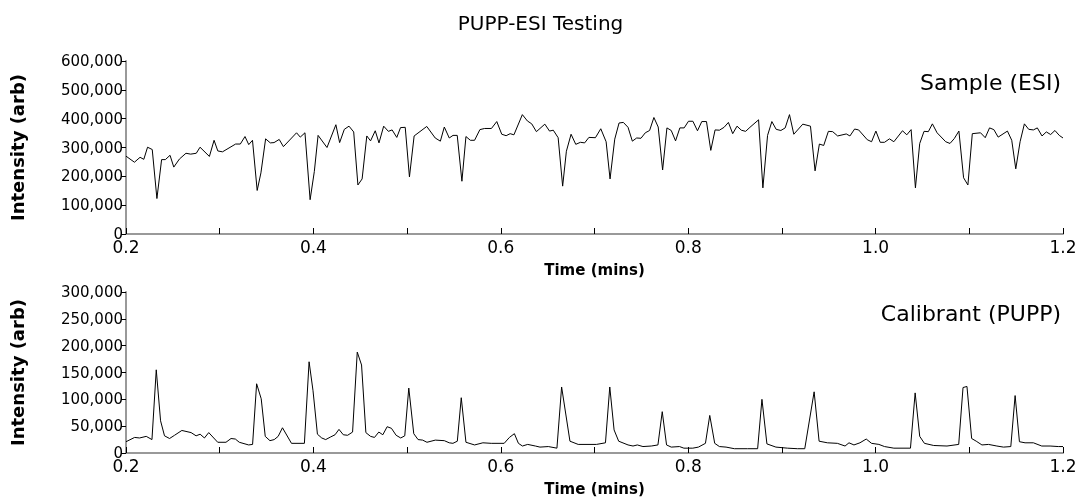  Describe the element at coordinates (91, 118) in the screenshot. I see `y-tick-label: 400,000` at that location.